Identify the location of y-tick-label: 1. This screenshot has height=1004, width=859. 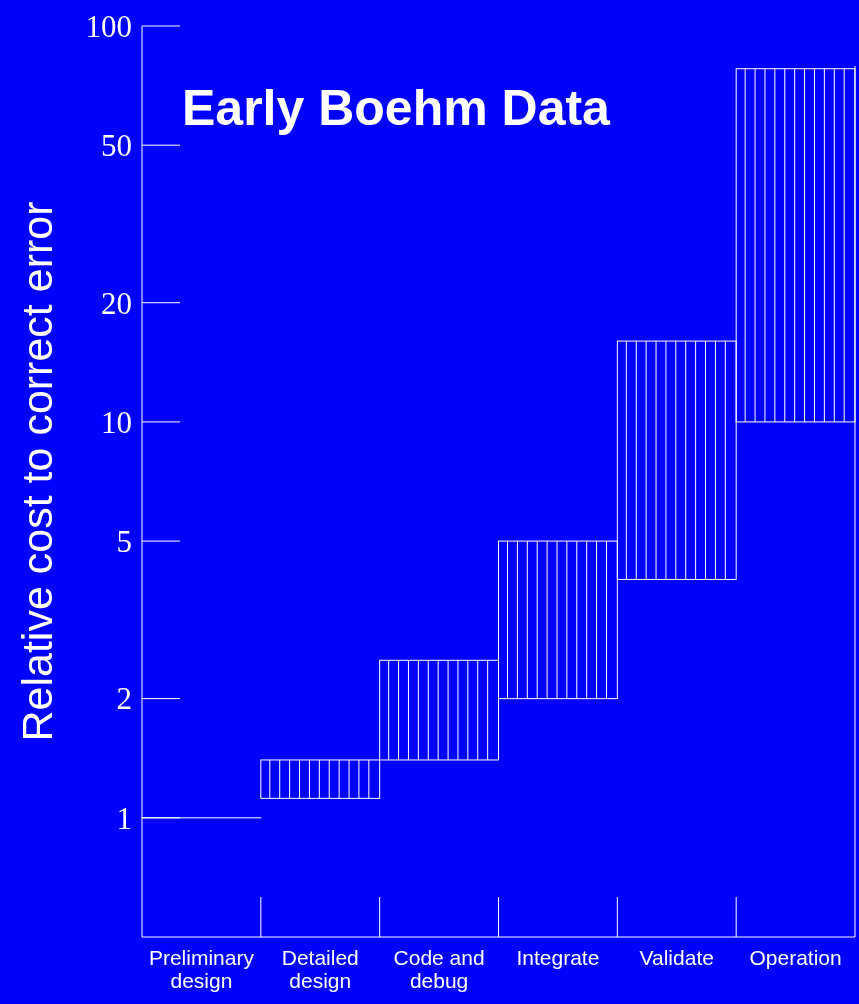
(124, 818).